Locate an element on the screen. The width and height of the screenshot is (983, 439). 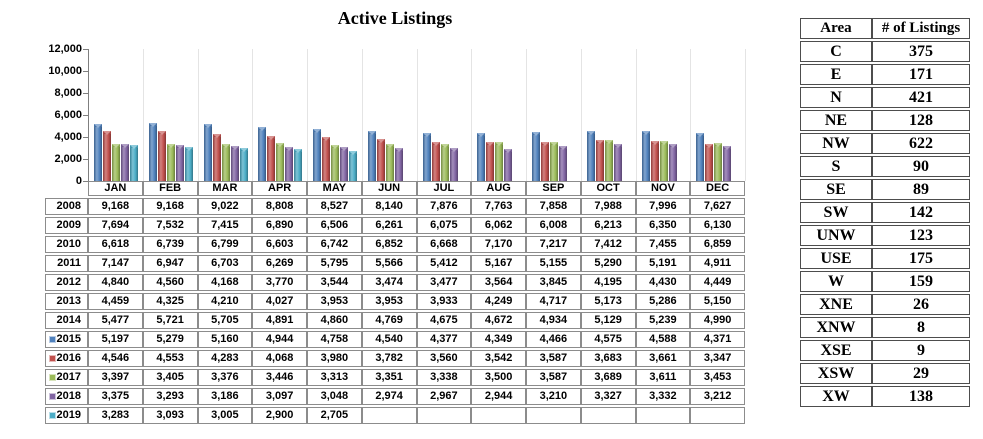
area-name: S is located at coordinates (836, 166).